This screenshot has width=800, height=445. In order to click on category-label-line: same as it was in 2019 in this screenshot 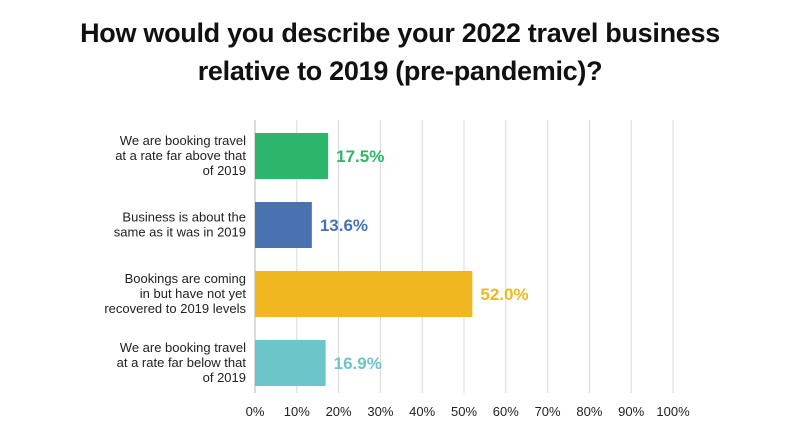, I will do `click(180, 232)`.